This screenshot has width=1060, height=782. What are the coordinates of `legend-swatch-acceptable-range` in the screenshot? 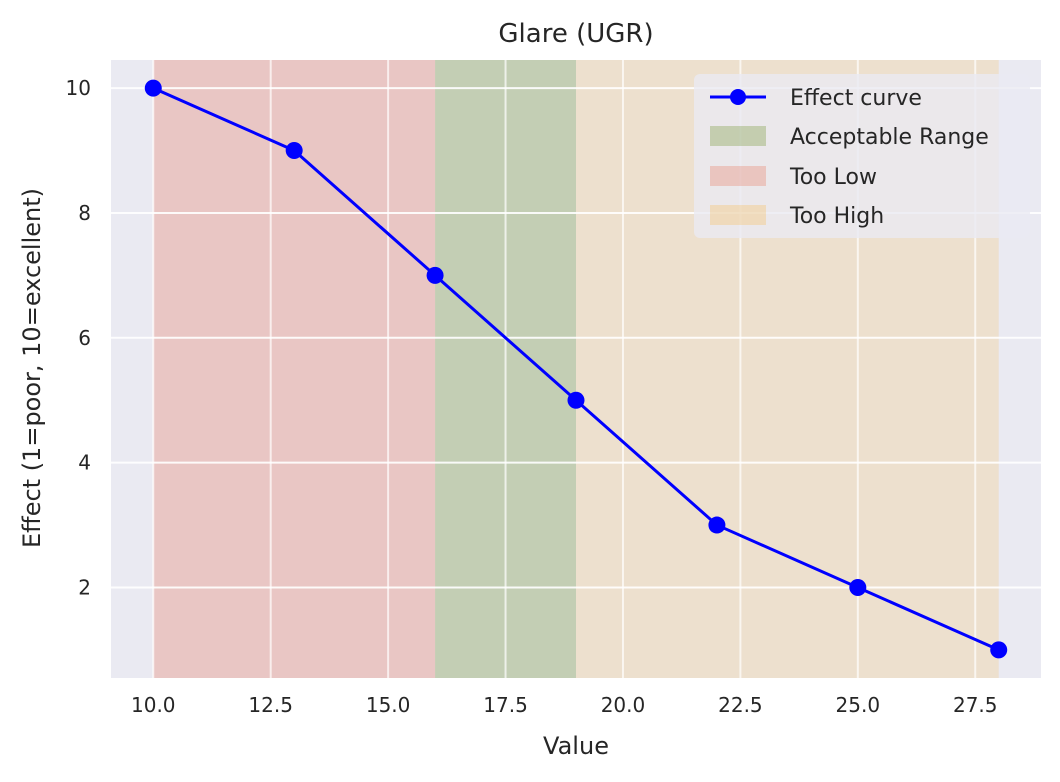 It's located at (738, 136).